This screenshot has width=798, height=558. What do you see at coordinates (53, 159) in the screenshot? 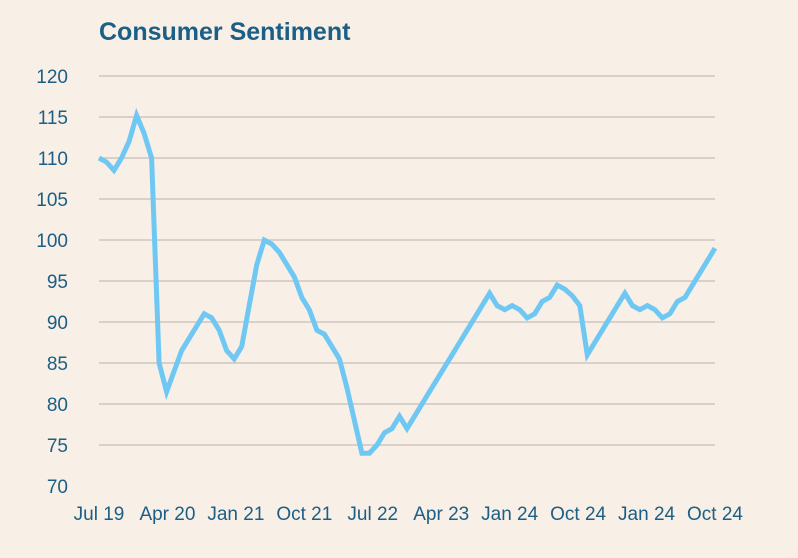
I see `y-tick-label: 110` at bounding box center [53, 159].